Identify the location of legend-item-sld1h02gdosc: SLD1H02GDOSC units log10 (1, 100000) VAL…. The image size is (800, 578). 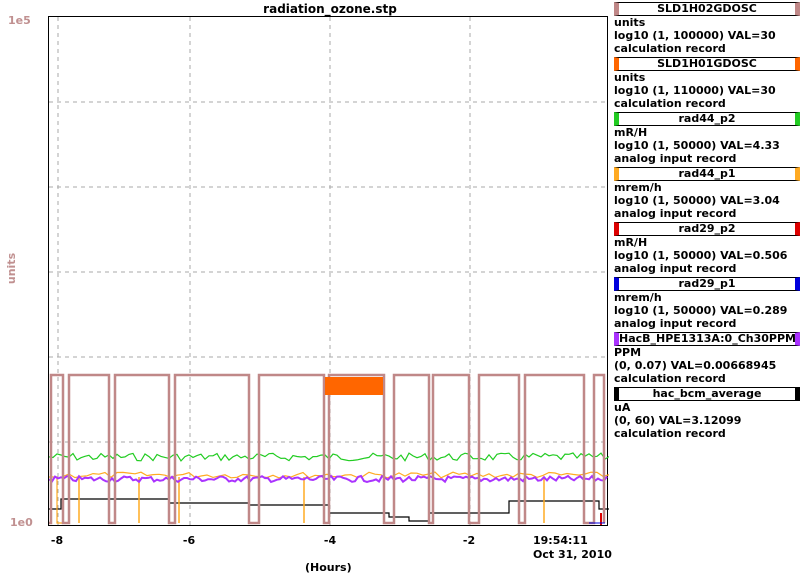
(707, 28).